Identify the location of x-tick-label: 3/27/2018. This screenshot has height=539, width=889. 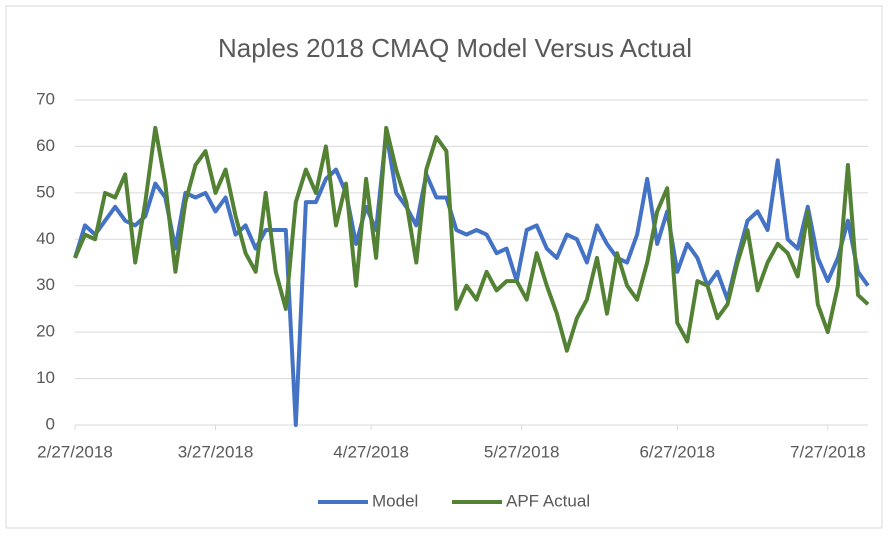
(216, 451).